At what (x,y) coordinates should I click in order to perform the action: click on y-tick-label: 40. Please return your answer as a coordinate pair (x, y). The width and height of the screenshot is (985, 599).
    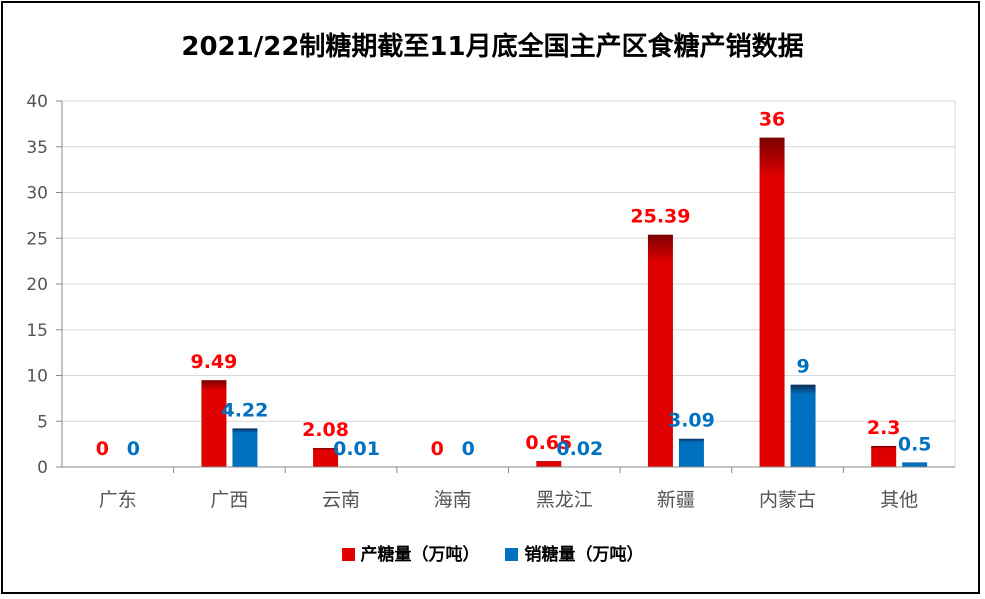
    Looking at the image, I should click on (37, 102).